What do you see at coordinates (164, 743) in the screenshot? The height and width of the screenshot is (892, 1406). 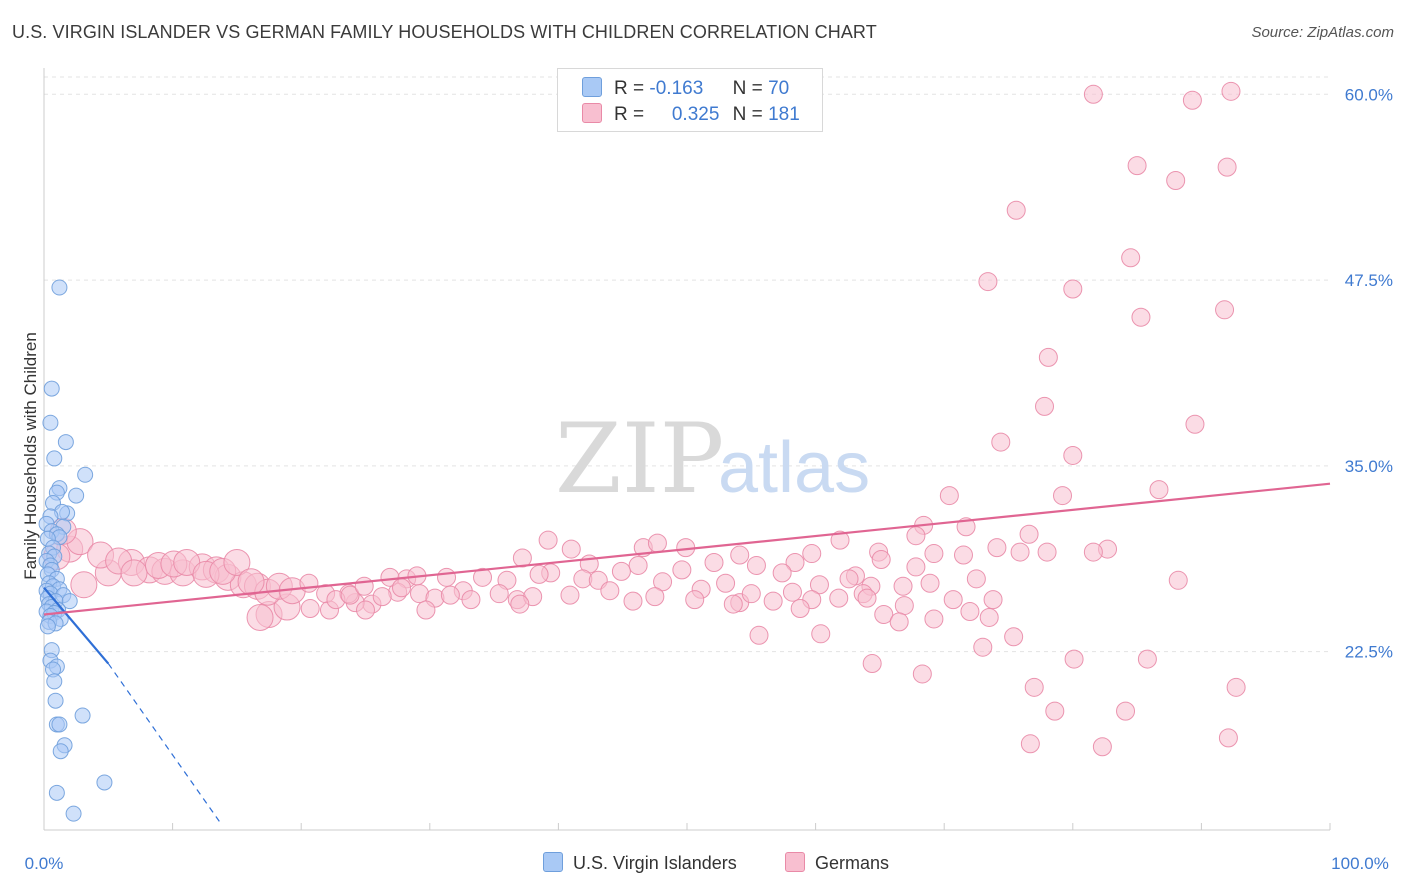 I see `trend-virgin-islanders-dashed` at bounding box center [164, 743].